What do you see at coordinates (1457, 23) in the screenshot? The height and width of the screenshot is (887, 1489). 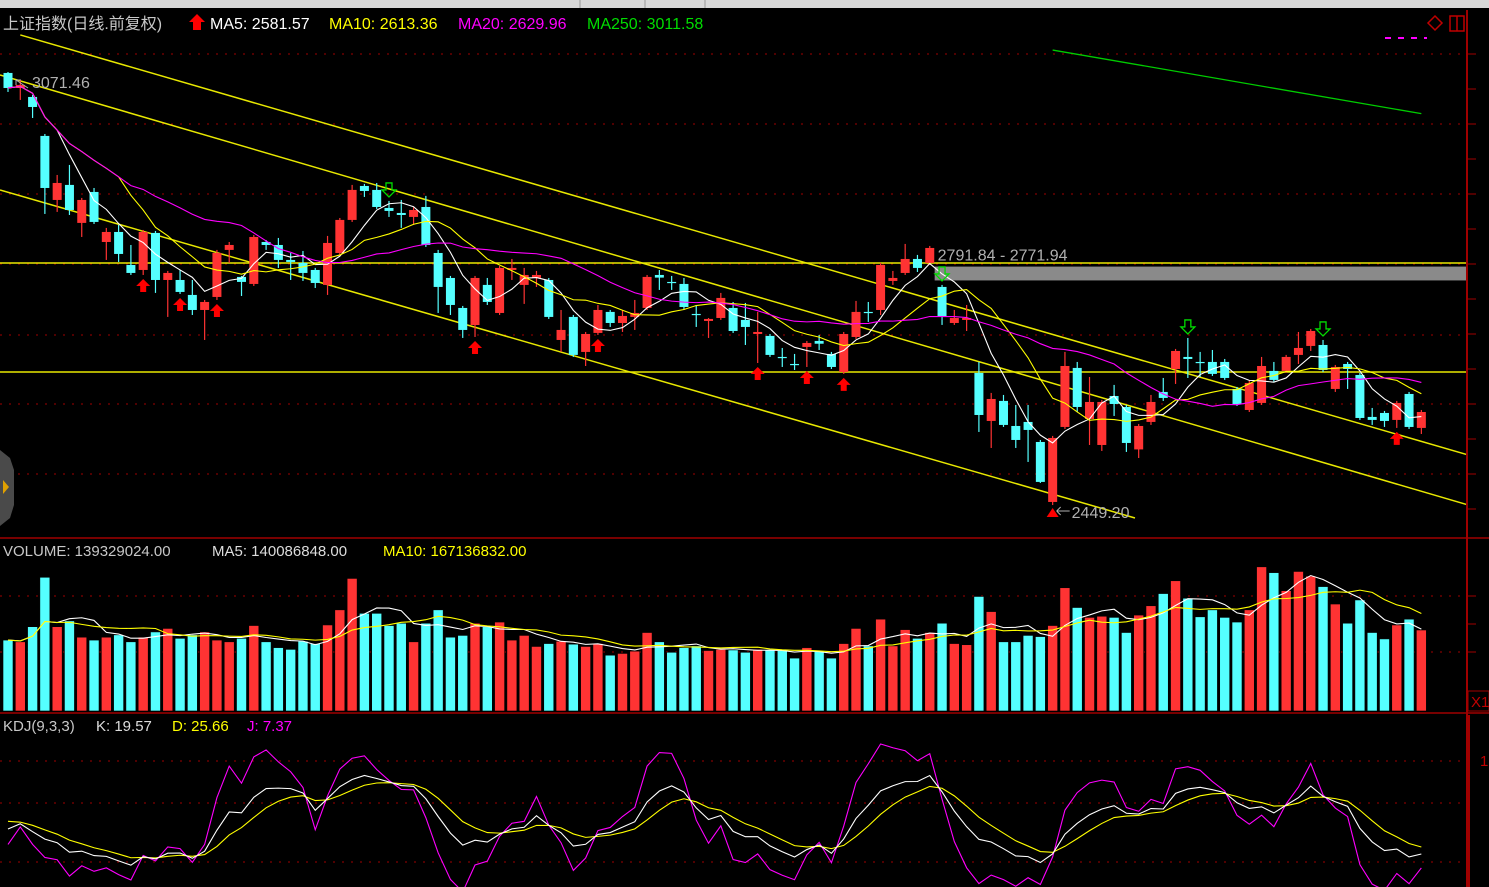 I see `split-window-icon` at bounding box center [1457, 23].